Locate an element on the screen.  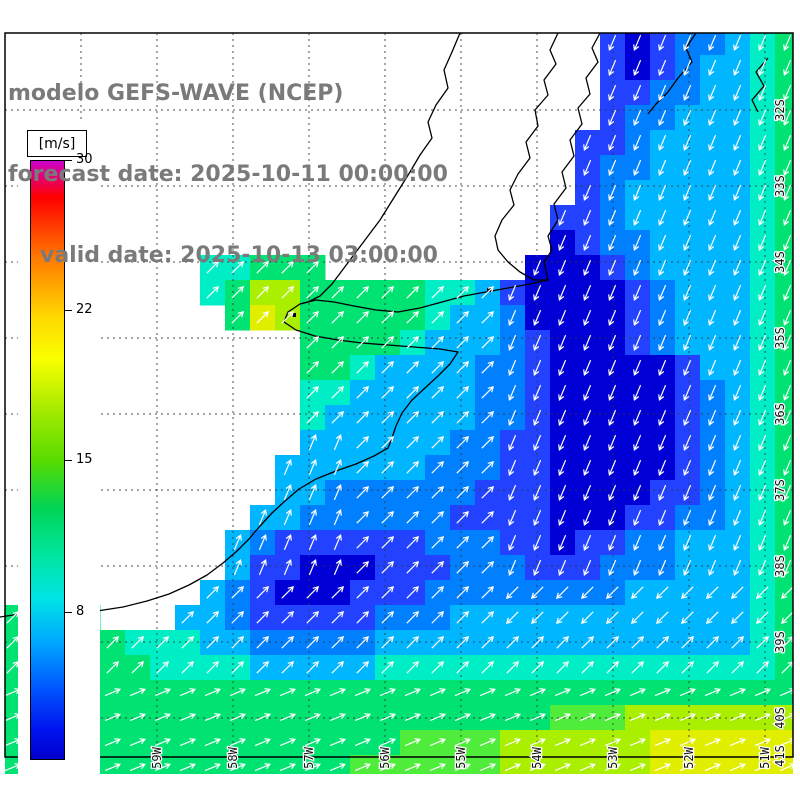
model-title: modelo GEFS-WAVE (NCEP) is located at coordinates (176, 93).